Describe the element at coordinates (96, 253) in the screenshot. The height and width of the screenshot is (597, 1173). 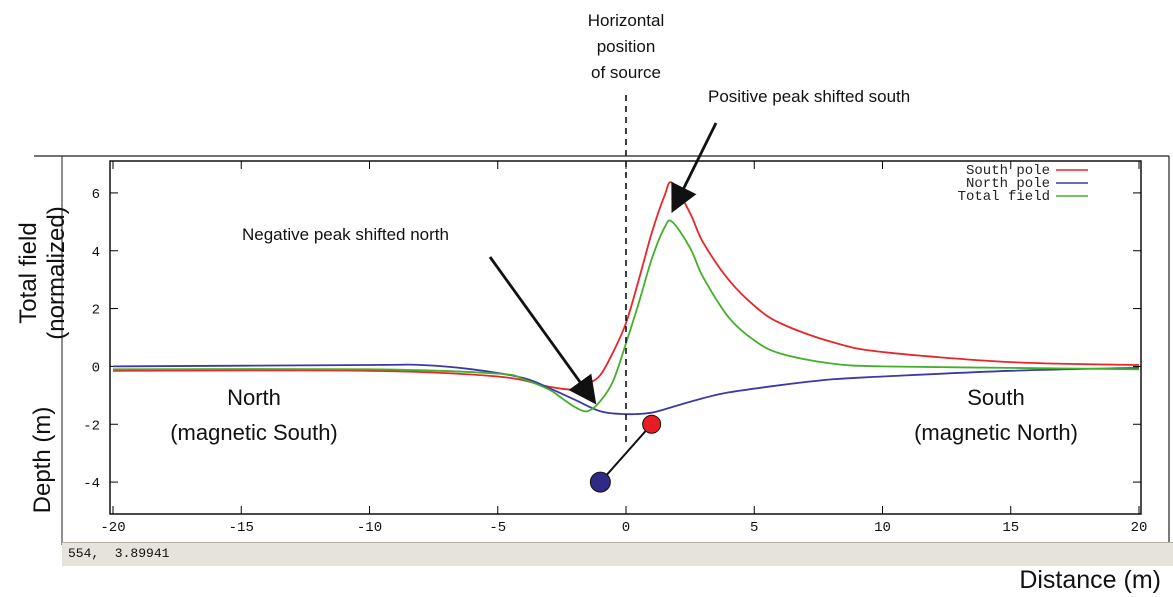
I see `y-tick-label: 4` at that location.